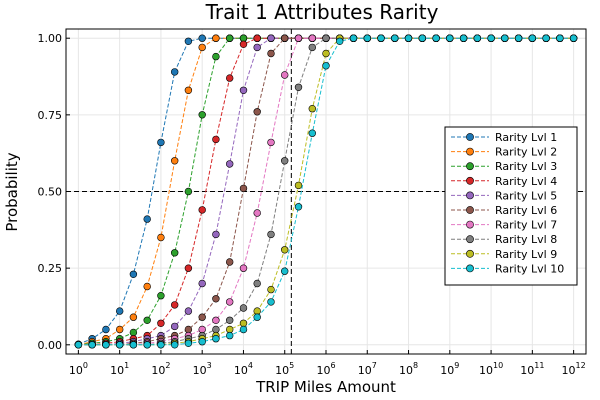 This screenshot has height=400, width=600. What do you see at coordinates (449, 369) in the screenshot?
I see `x-tick-label: 10⁹` at bounding box center [449, 369].